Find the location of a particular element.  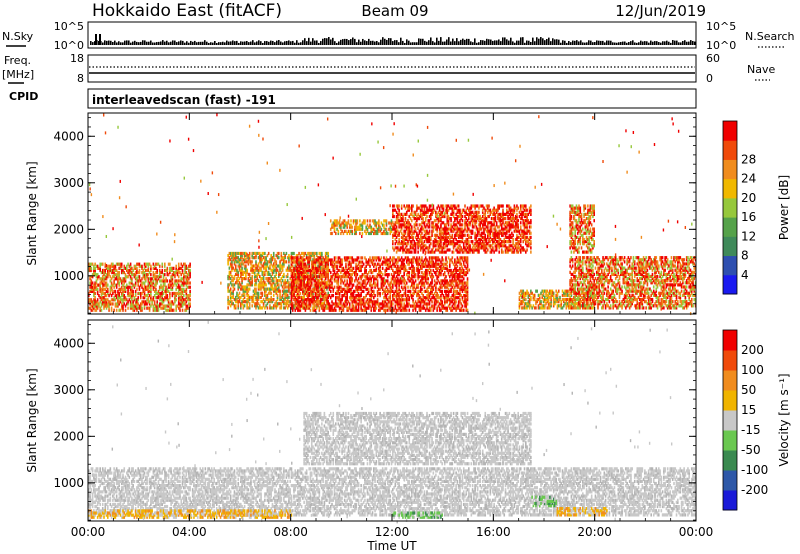

date-title: 12/Jun/2019 is located at coordinates (660, 11).